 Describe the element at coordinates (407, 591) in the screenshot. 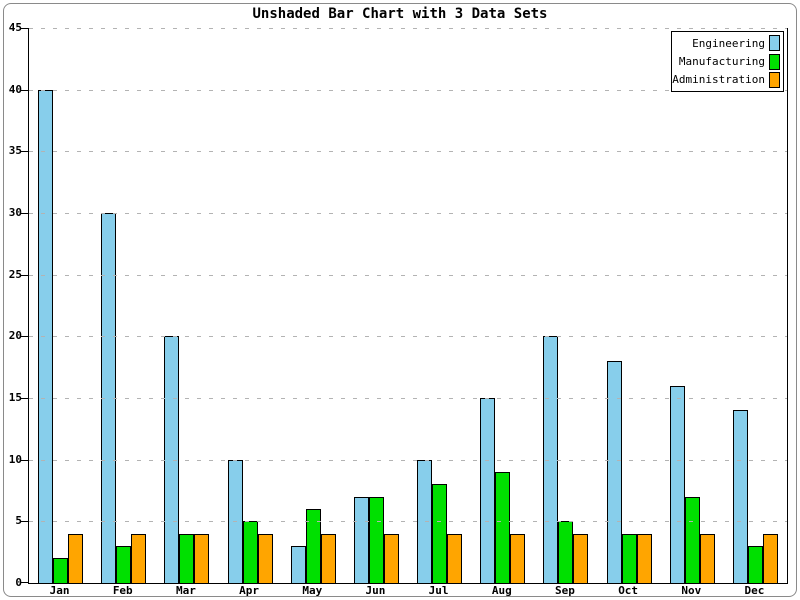

I see `x-axis-labels: Jan Feb Mar Apr May Jun Jul Aug Sep Oct Nov Dec` at that location.